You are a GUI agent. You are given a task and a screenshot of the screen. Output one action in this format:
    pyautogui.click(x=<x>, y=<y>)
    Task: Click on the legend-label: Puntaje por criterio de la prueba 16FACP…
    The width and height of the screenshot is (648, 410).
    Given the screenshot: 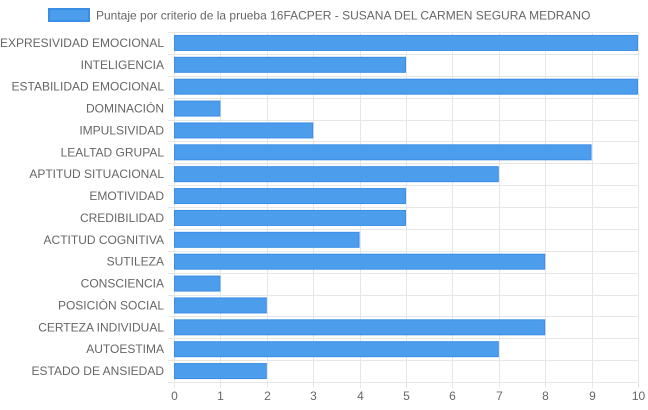 What is the action you would take?
    pyautogui.click(x=343, y=16)
    